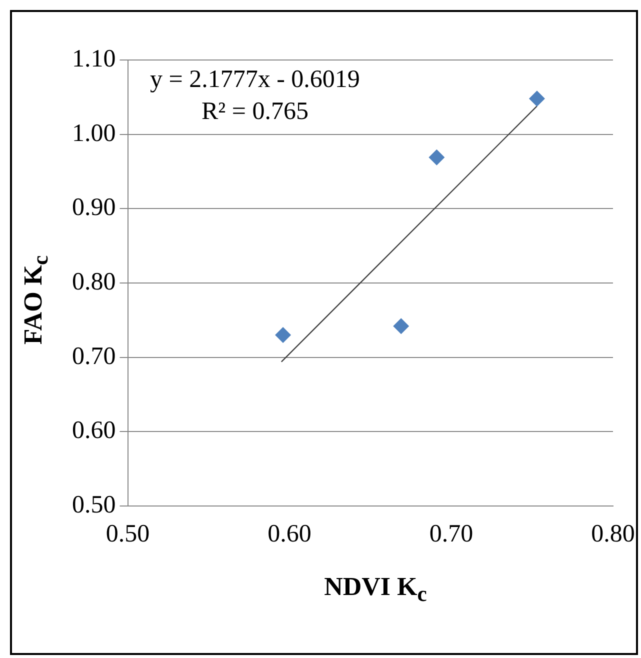 The width and height of the screenshot is (641, 658). Describe the element at coordinates (128, 534) in the screenshot. I see `x-tick-label: 0.50` at that location.